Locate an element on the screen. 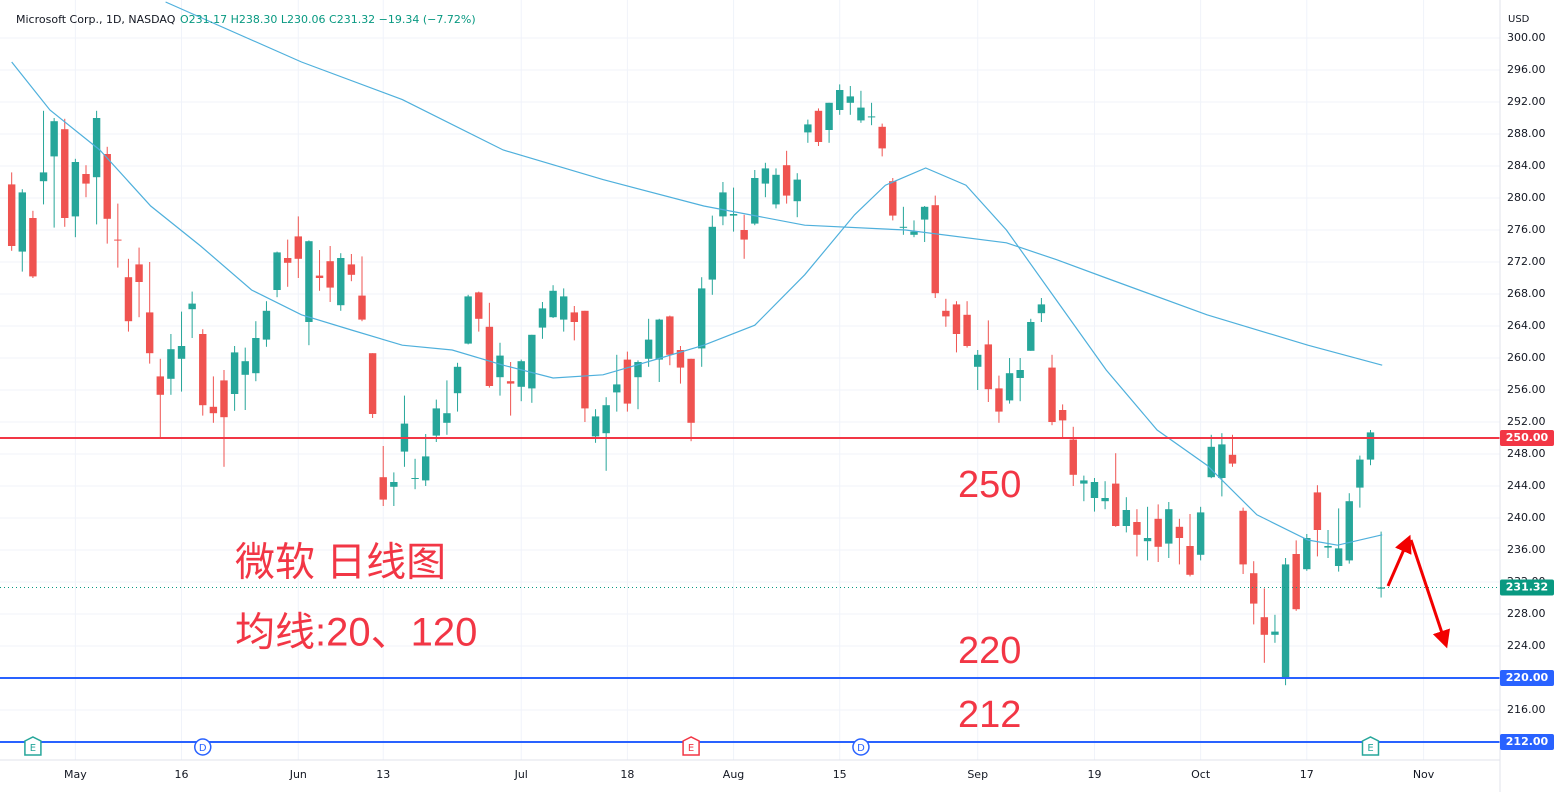 This screenshot has width=1560, height=792. x-tick-label: 16 is located at coordinates (182, 774).